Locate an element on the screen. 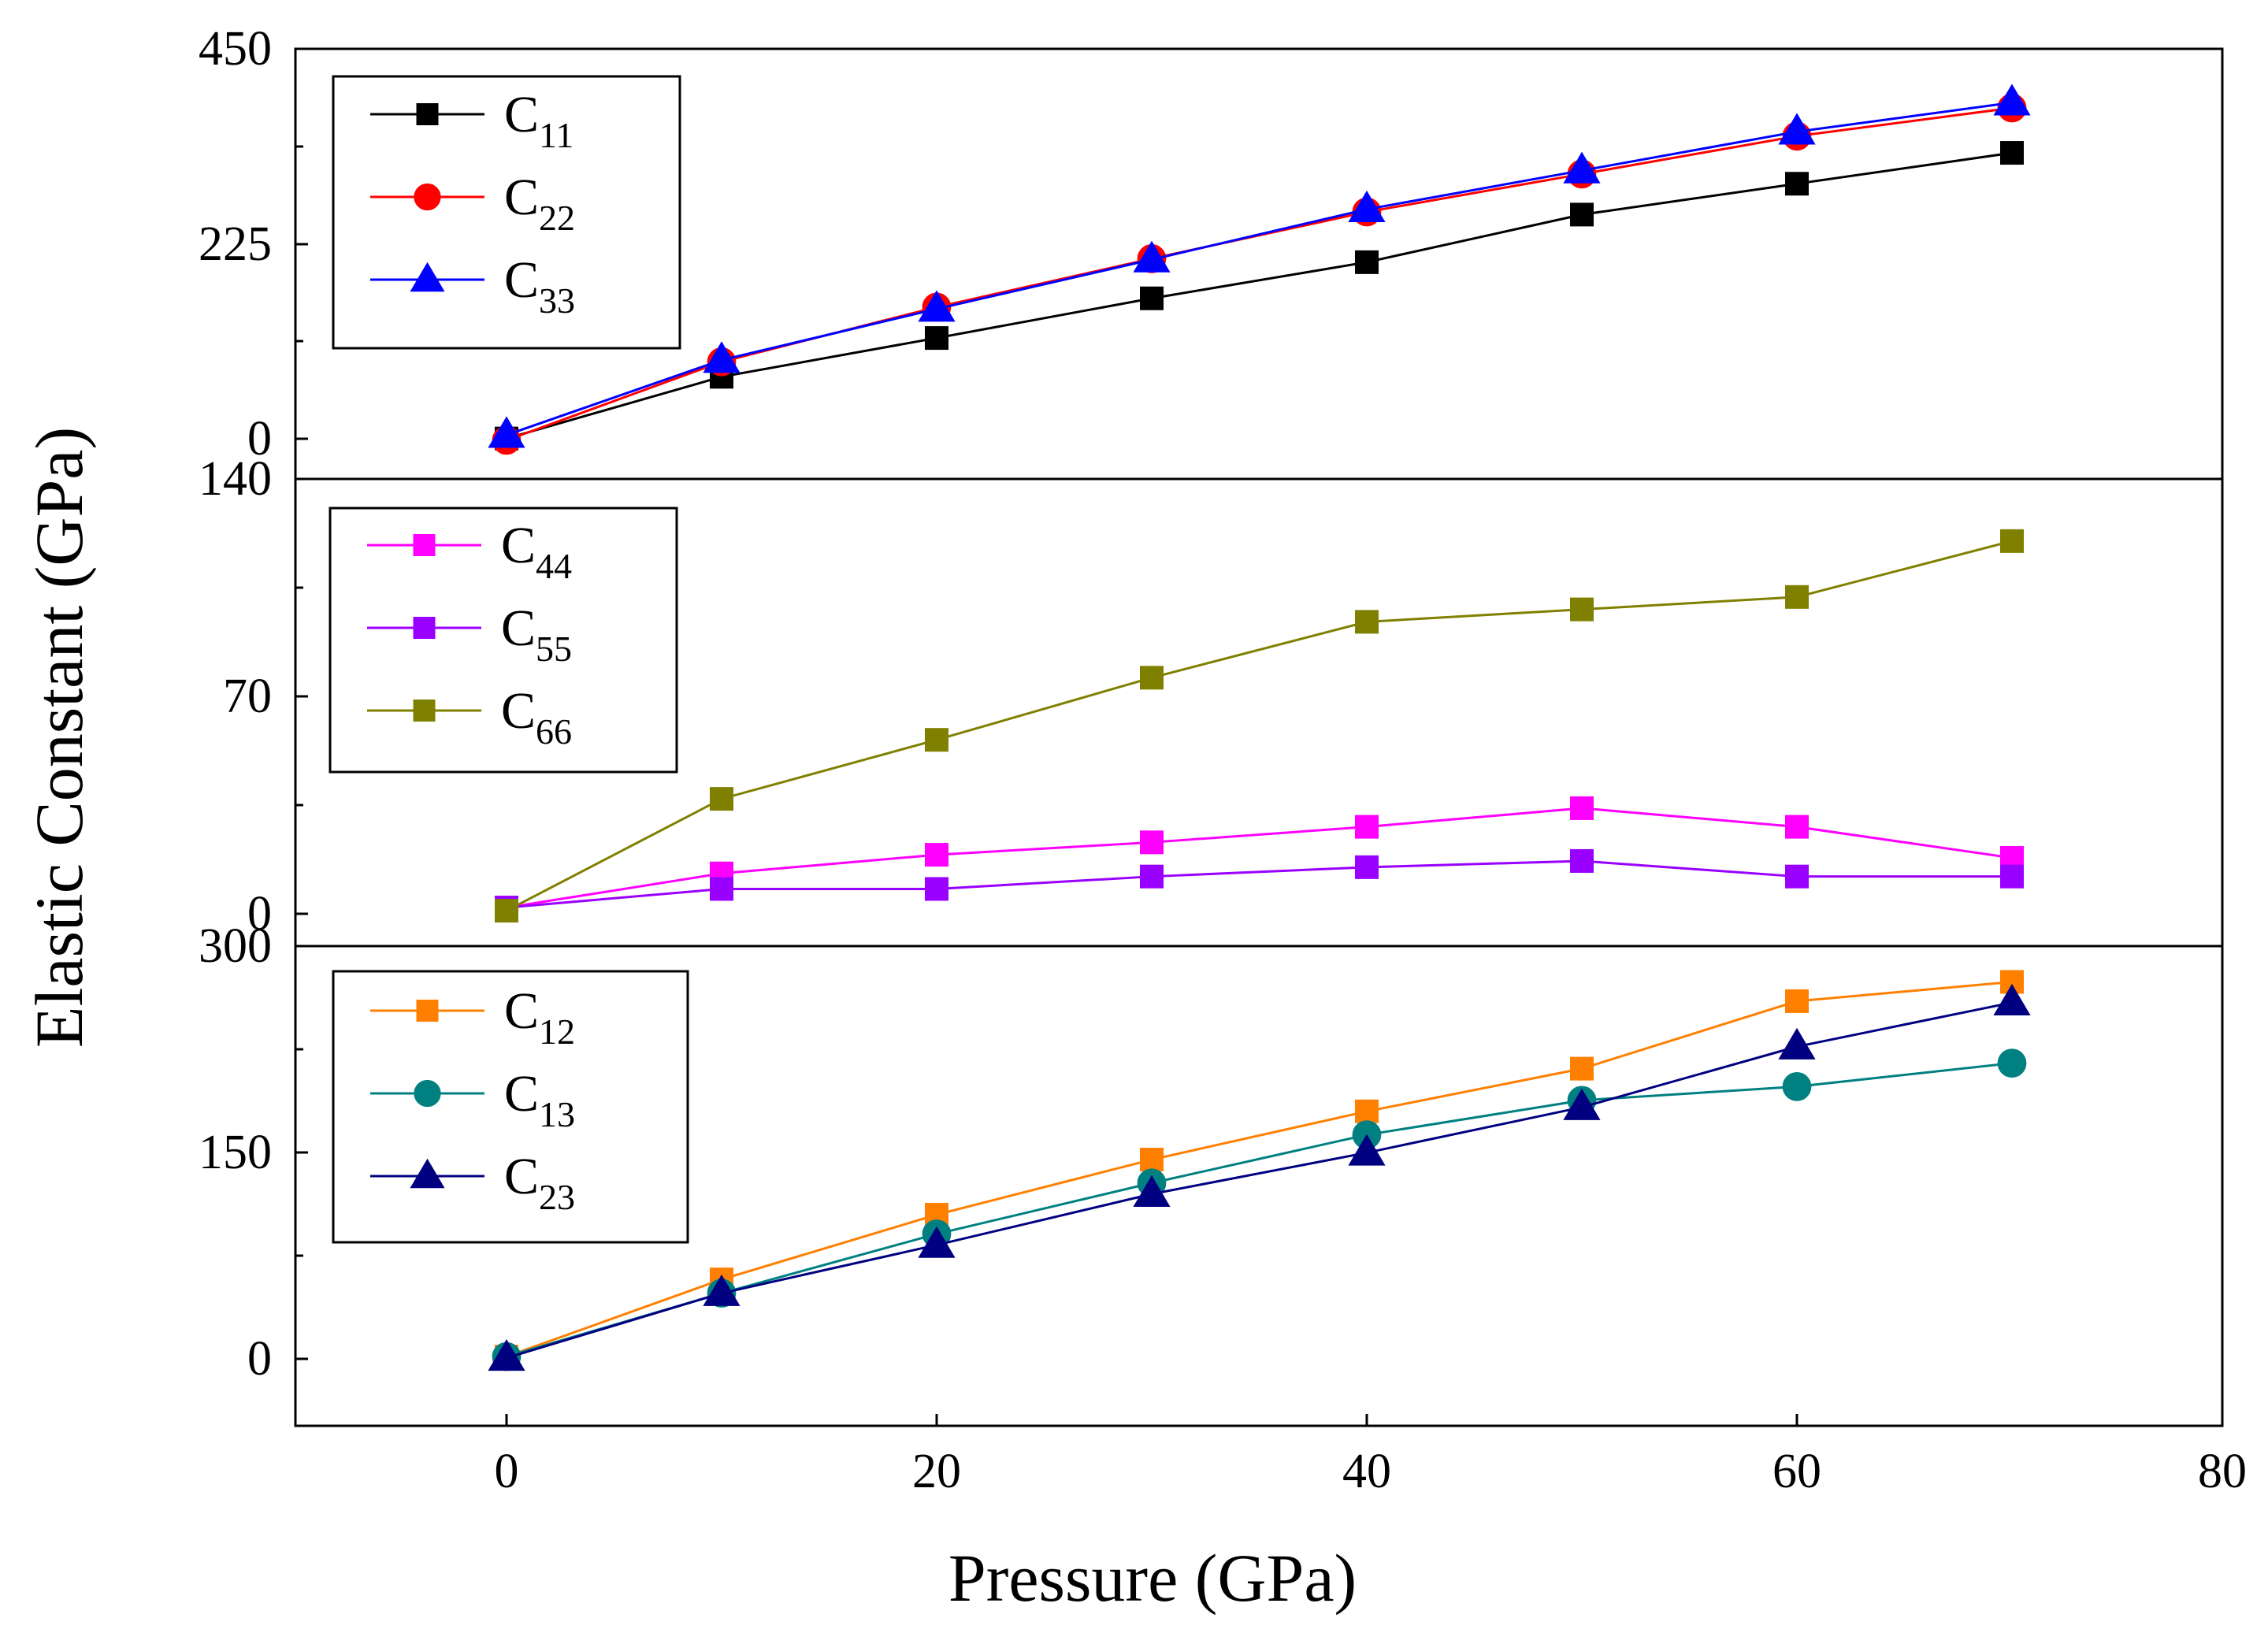 The width and height of the screenshot is (2268, 1633). series-line-c33 is located at coordinates (1259, 268).